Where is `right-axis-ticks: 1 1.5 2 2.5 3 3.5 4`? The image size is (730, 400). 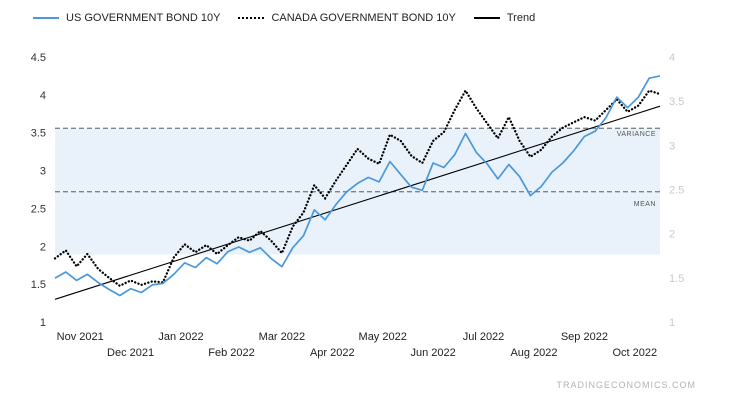
right-axis-ticks: 1 1.5 2 2.5 3 3.5 4 is located at coordinates (676, 190).